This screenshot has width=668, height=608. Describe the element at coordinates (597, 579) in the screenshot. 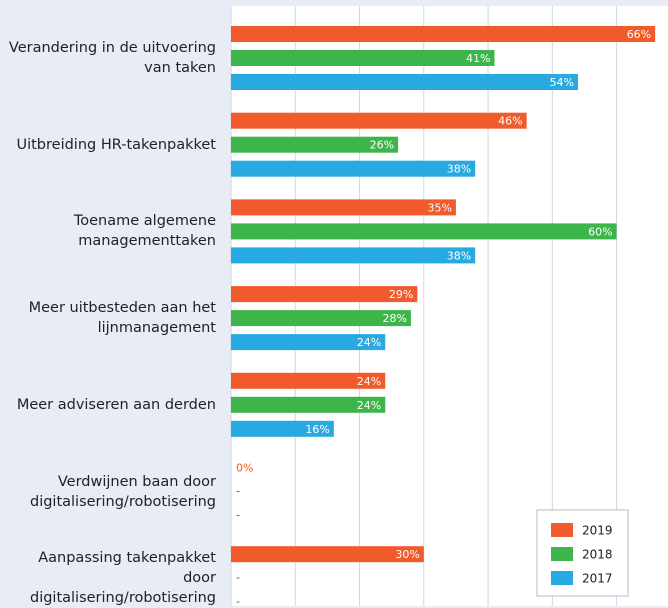

I see `legend-label: 2017` at that location.